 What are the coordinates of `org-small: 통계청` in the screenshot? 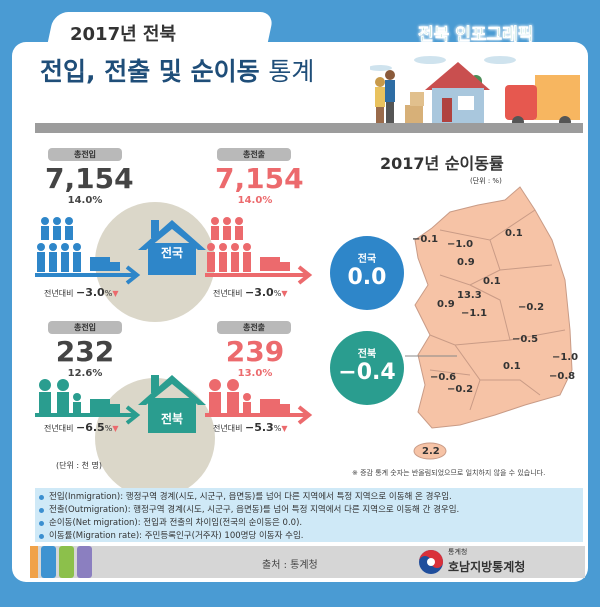 It's located at (458, 552).